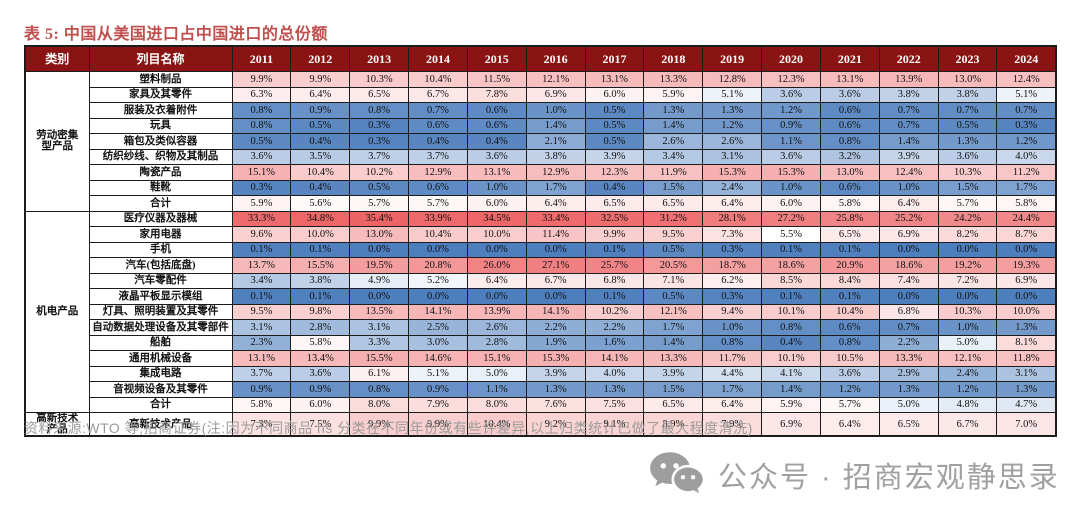 This screenshot has width=1080, height=515. What do you see at coordinates (673, 327) in the screenshot?
I see `value-cell: 1.7%` at bounding box center [673, 327].